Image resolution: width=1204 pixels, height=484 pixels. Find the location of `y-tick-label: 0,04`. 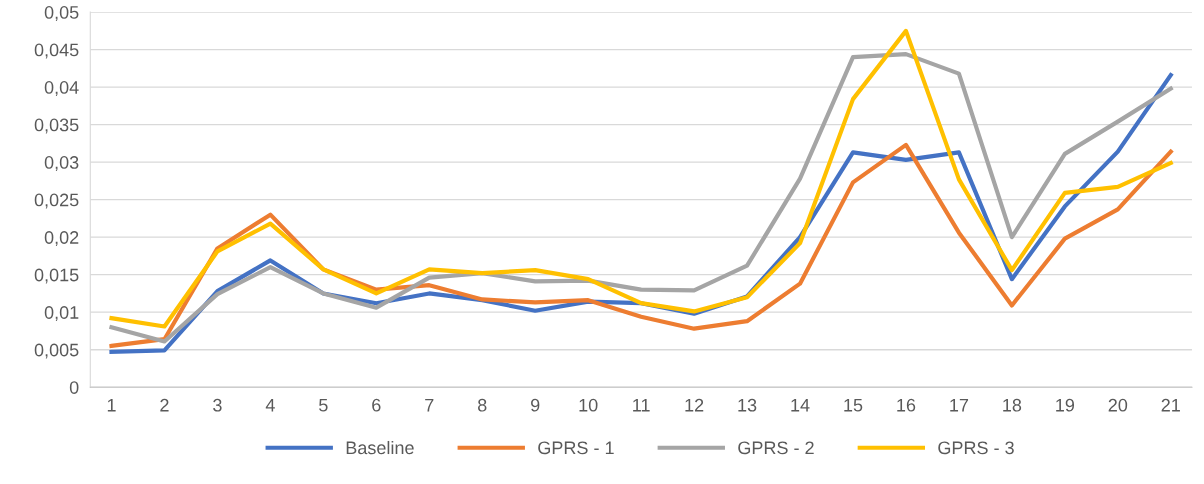

y-tick-label: 0,04 is located at coordinates (61, 88).